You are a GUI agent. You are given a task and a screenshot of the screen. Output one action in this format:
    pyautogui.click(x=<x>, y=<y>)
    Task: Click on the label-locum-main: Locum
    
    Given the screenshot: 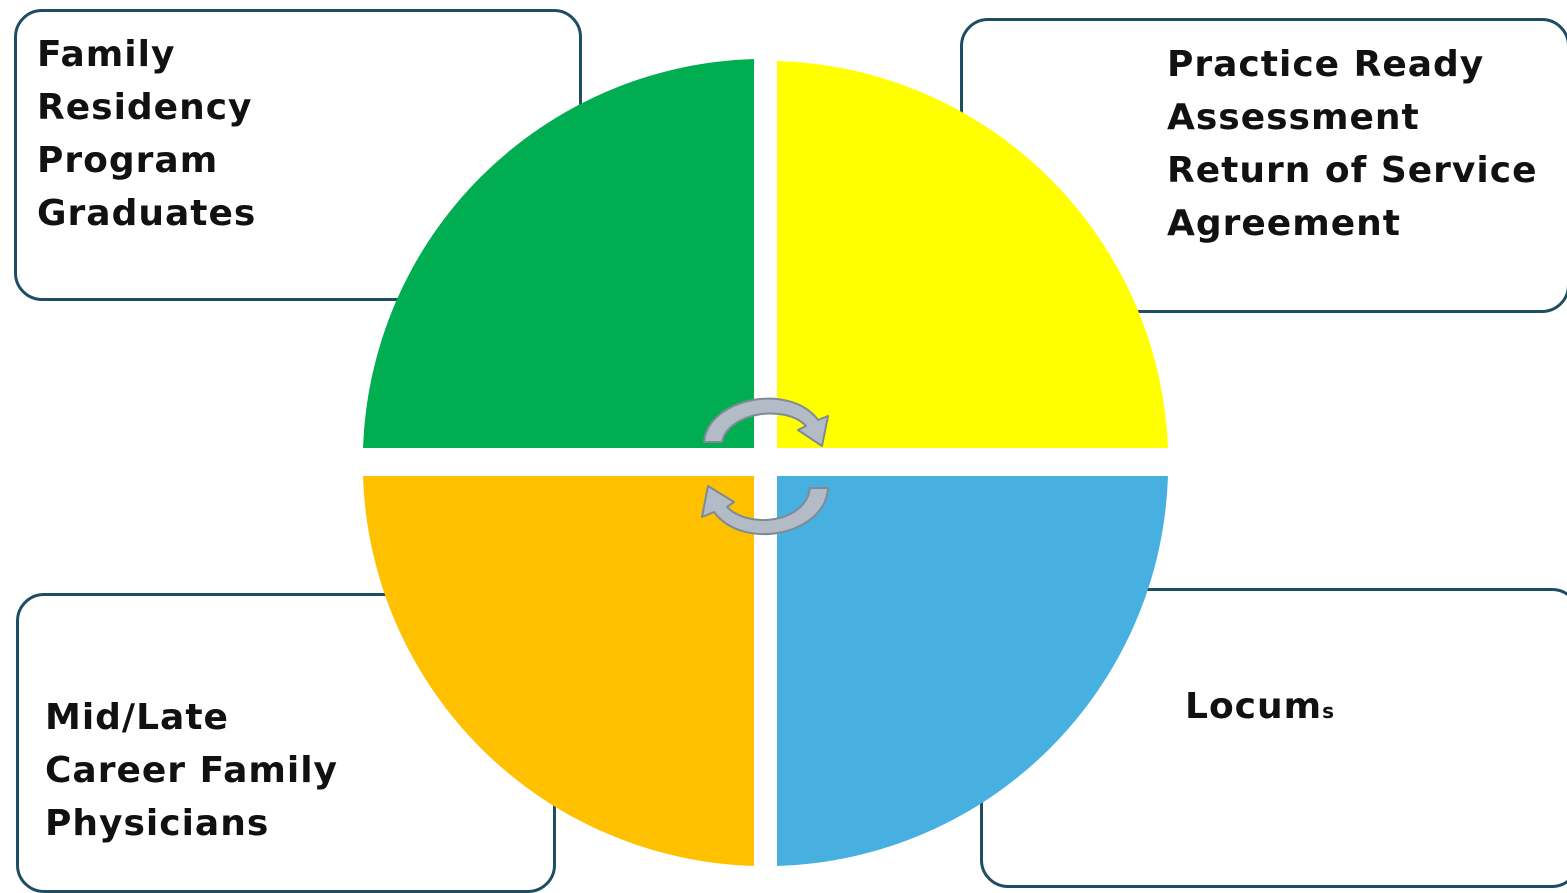 What is the action you would take?
    pyautogui.click(x=1254, y=706)
    